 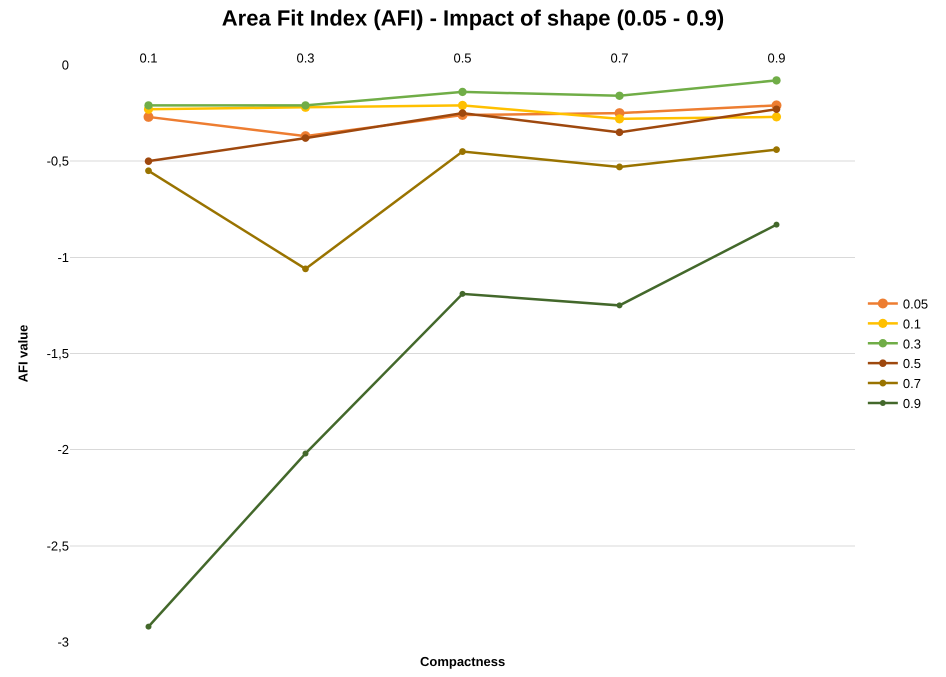 What do you see at coordinates (776, 58) in the screenshot?
I see `x-tick-label: 0.9` at bounding box center [776, 58].